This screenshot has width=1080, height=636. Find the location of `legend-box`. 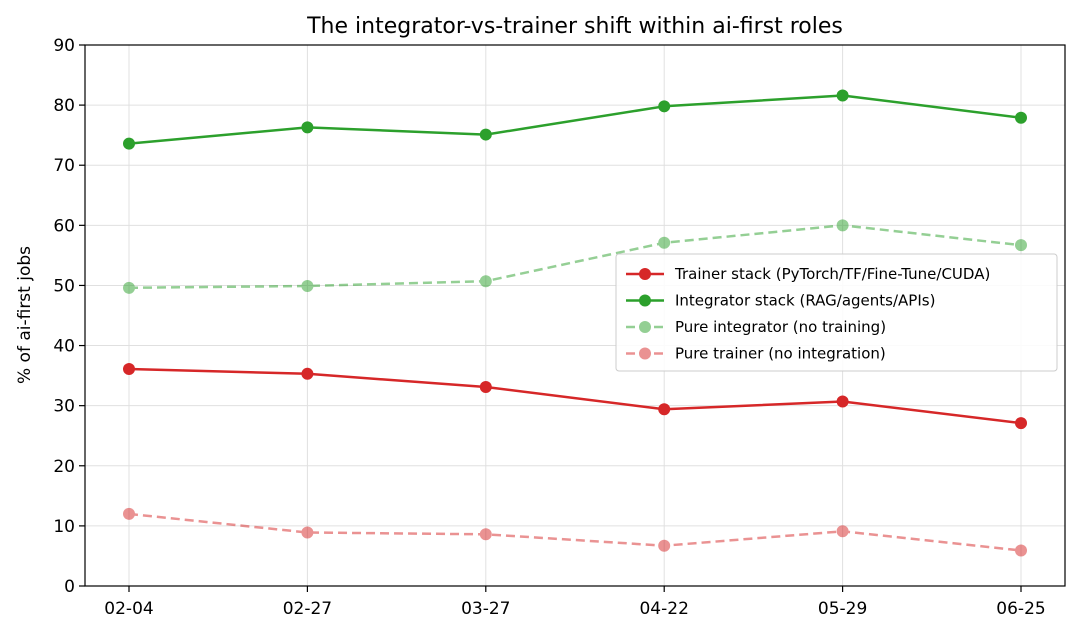

legend-box is located at coordinates (836, 312).